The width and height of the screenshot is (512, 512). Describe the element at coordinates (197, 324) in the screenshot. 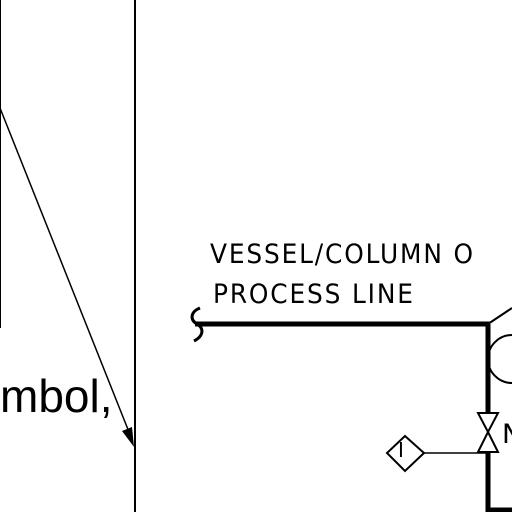

I see `pipe-break-icon` at that location.